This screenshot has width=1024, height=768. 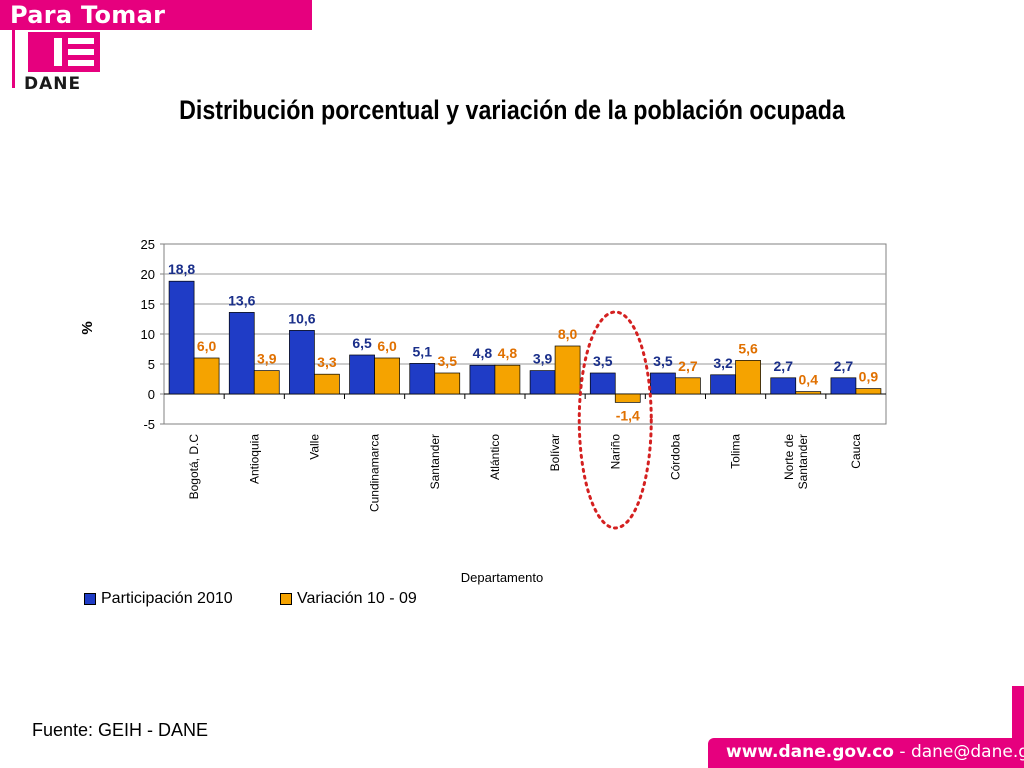 I want to click on data-label-participacion: 3,9, so click(x=543, y=359).